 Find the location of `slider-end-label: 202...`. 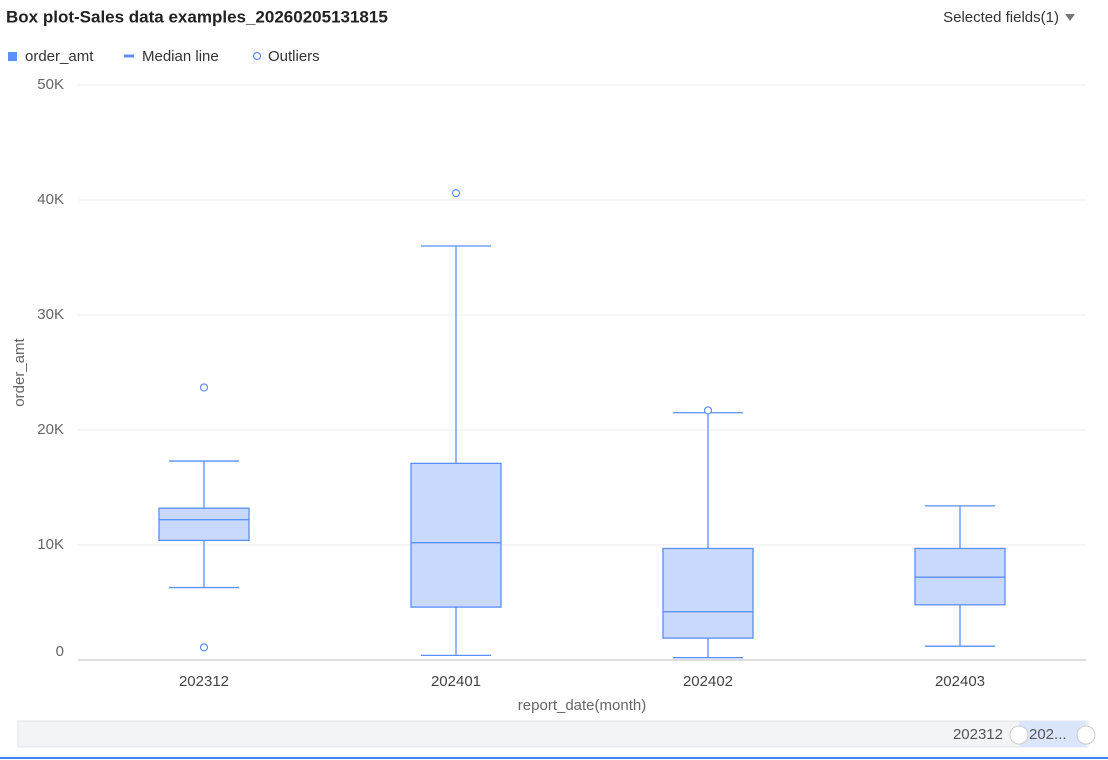

slider-end-label: 202... is located at coordinates (1048, 734).